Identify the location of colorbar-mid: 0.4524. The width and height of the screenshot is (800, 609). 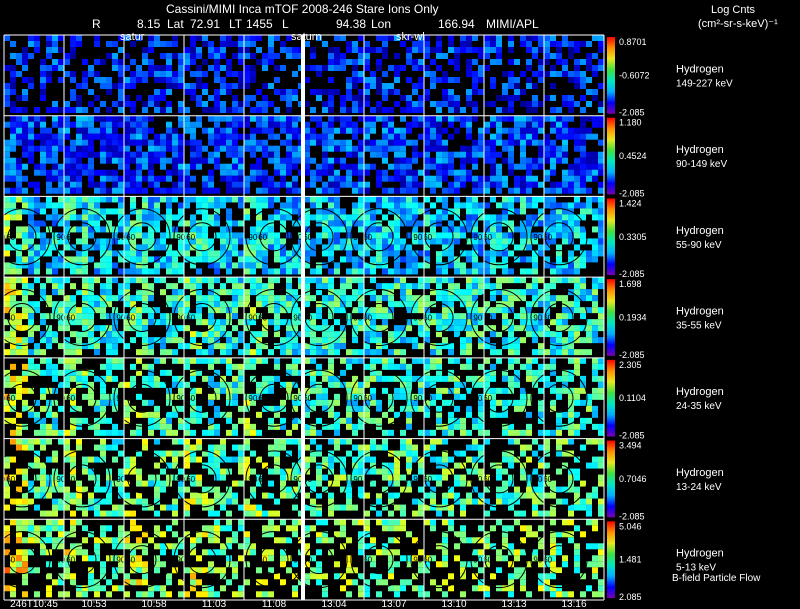
(633, 156).